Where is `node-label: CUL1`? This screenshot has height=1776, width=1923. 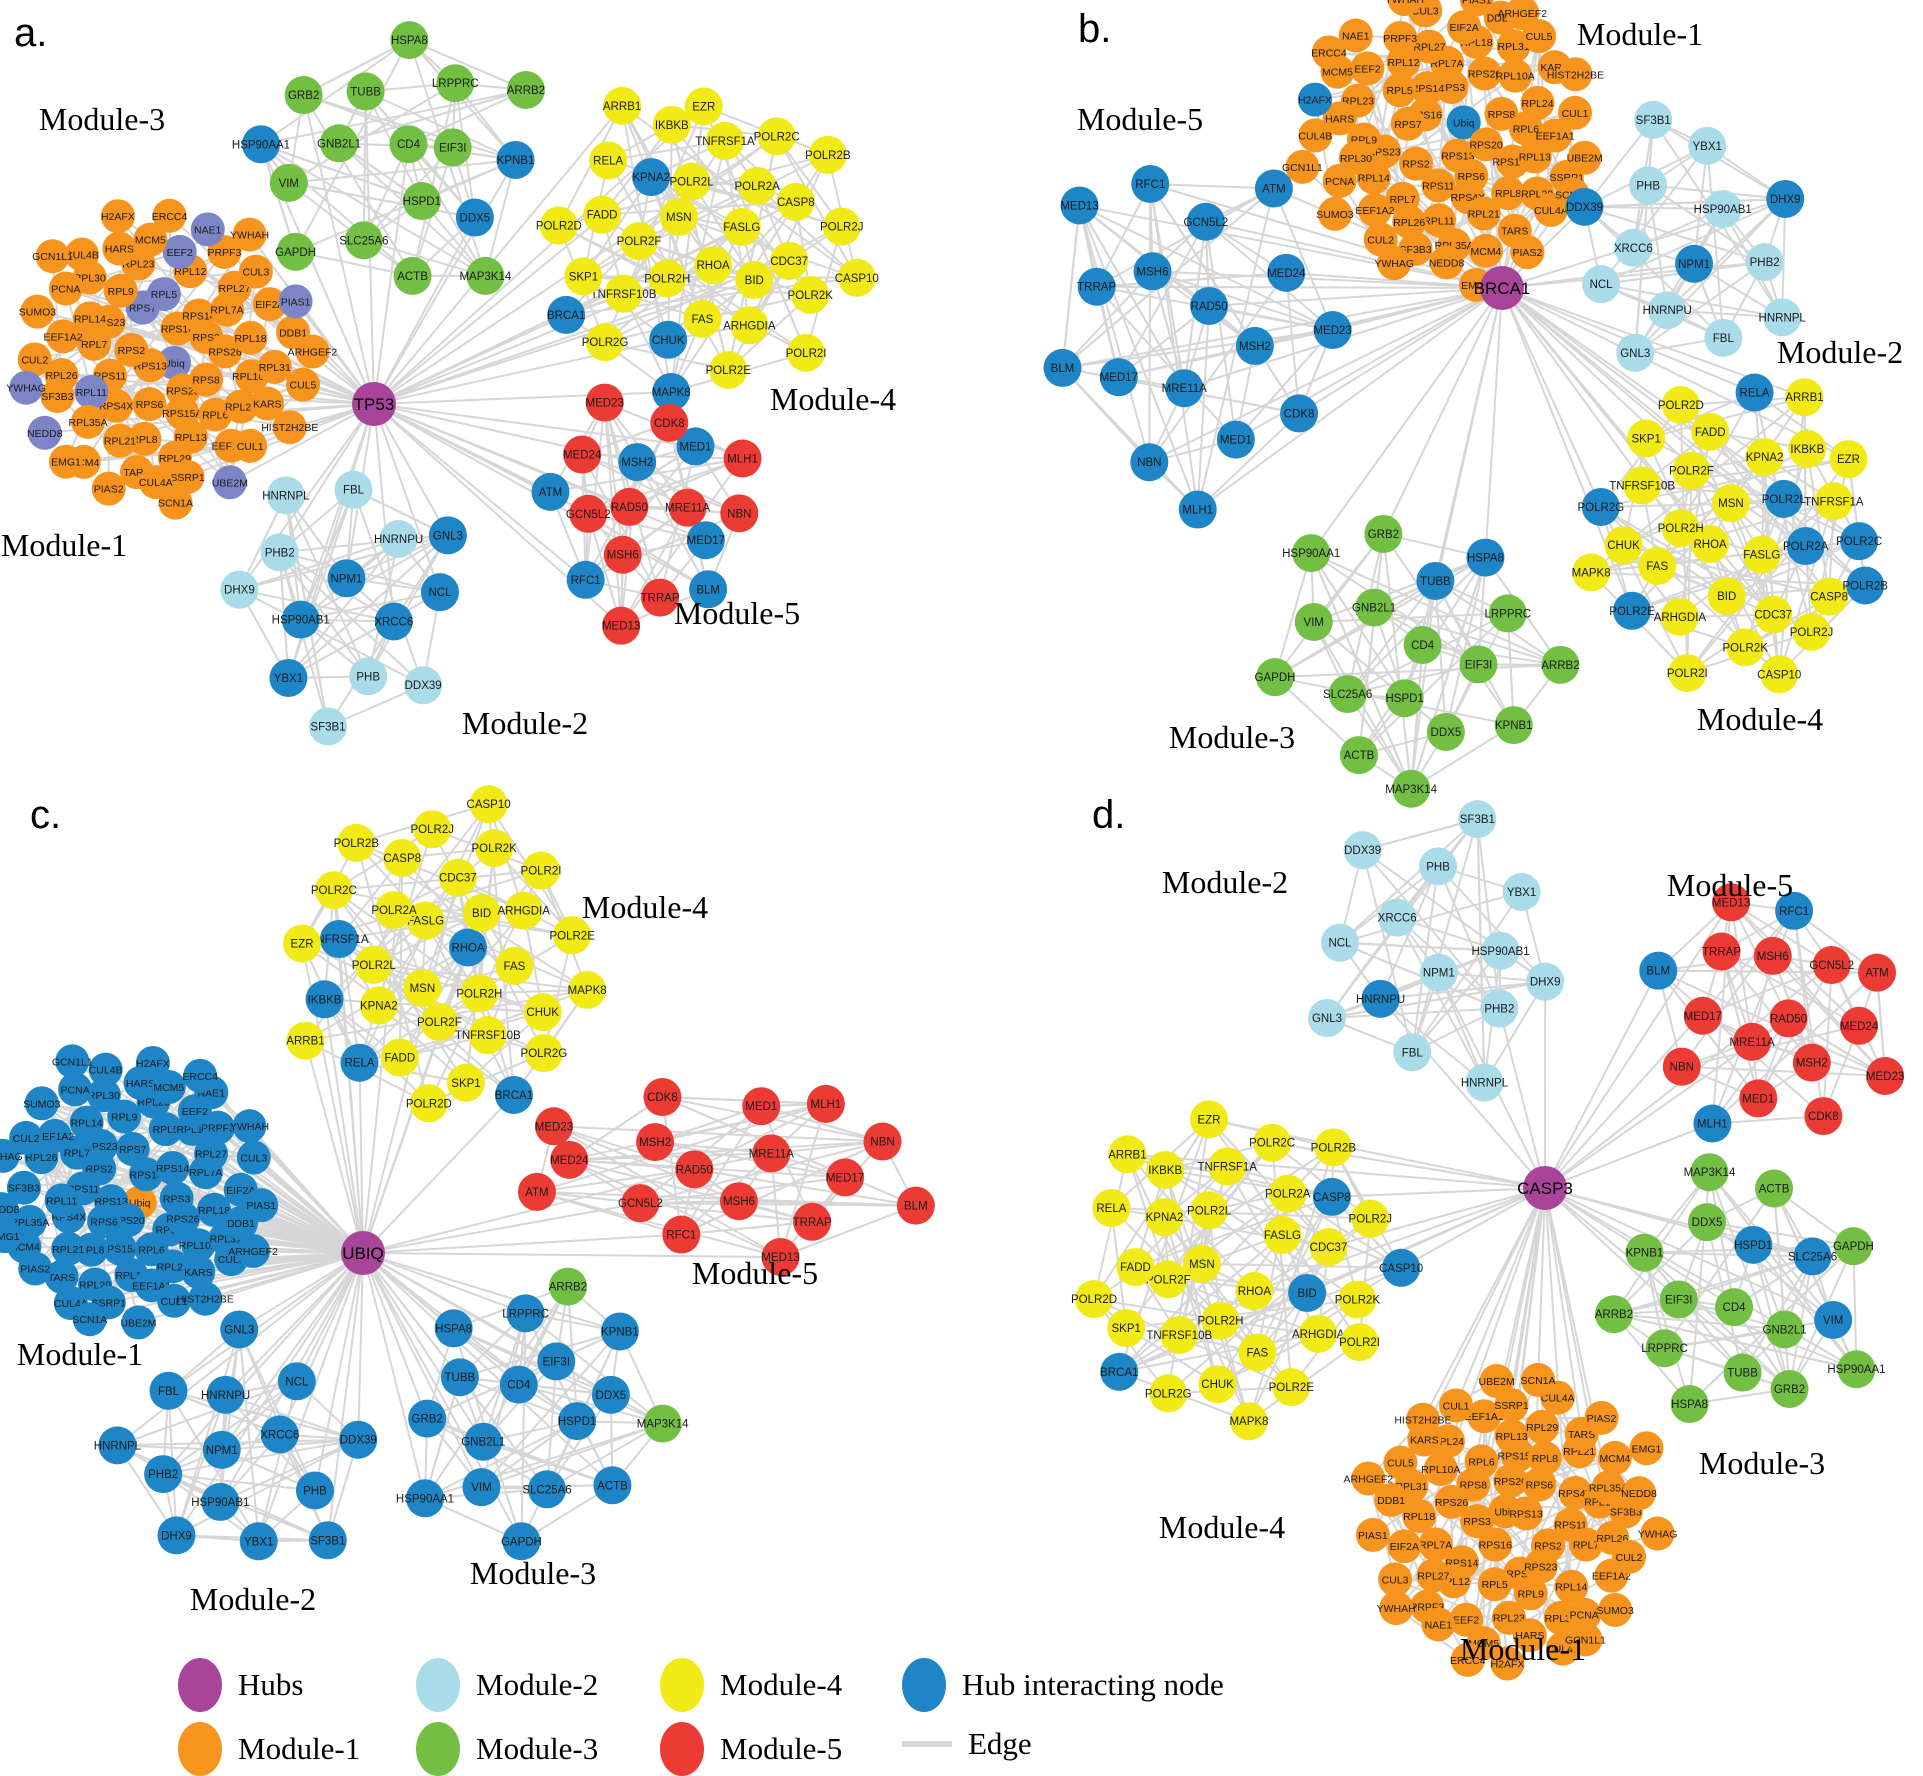 node-label: CUL1 is located at coordinates (1575, 114).